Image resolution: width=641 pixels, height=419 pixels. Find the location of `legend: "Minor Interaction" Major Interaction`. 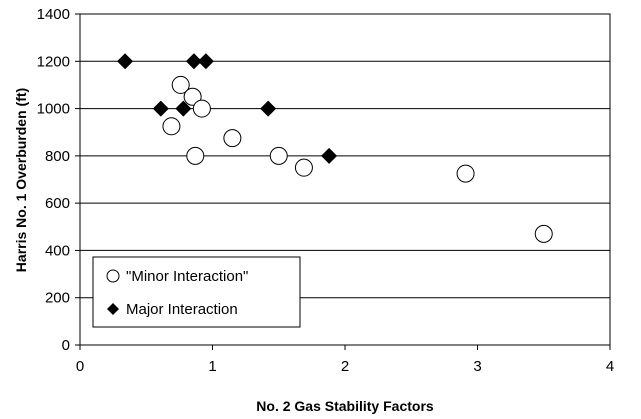

legend: "Minor Interaction" Major Interaction is located at coordinates (196, 292).